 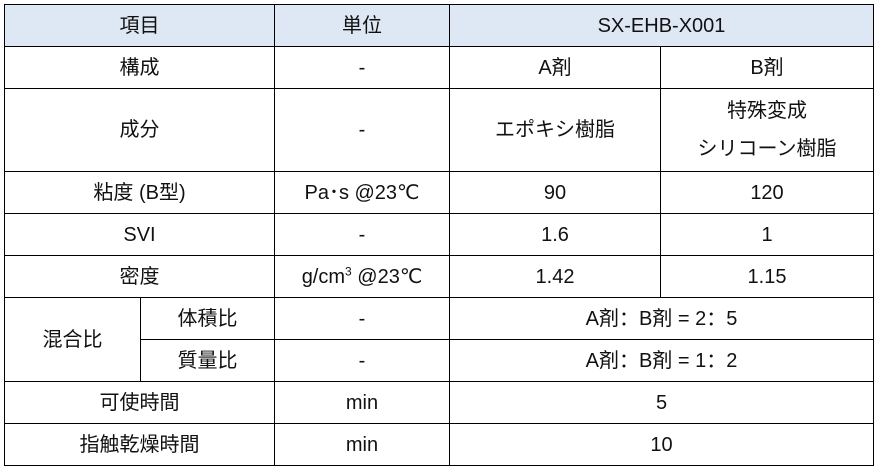 I want to click on cell-a: エポキシ樹脂, so click(x=555, y=130).